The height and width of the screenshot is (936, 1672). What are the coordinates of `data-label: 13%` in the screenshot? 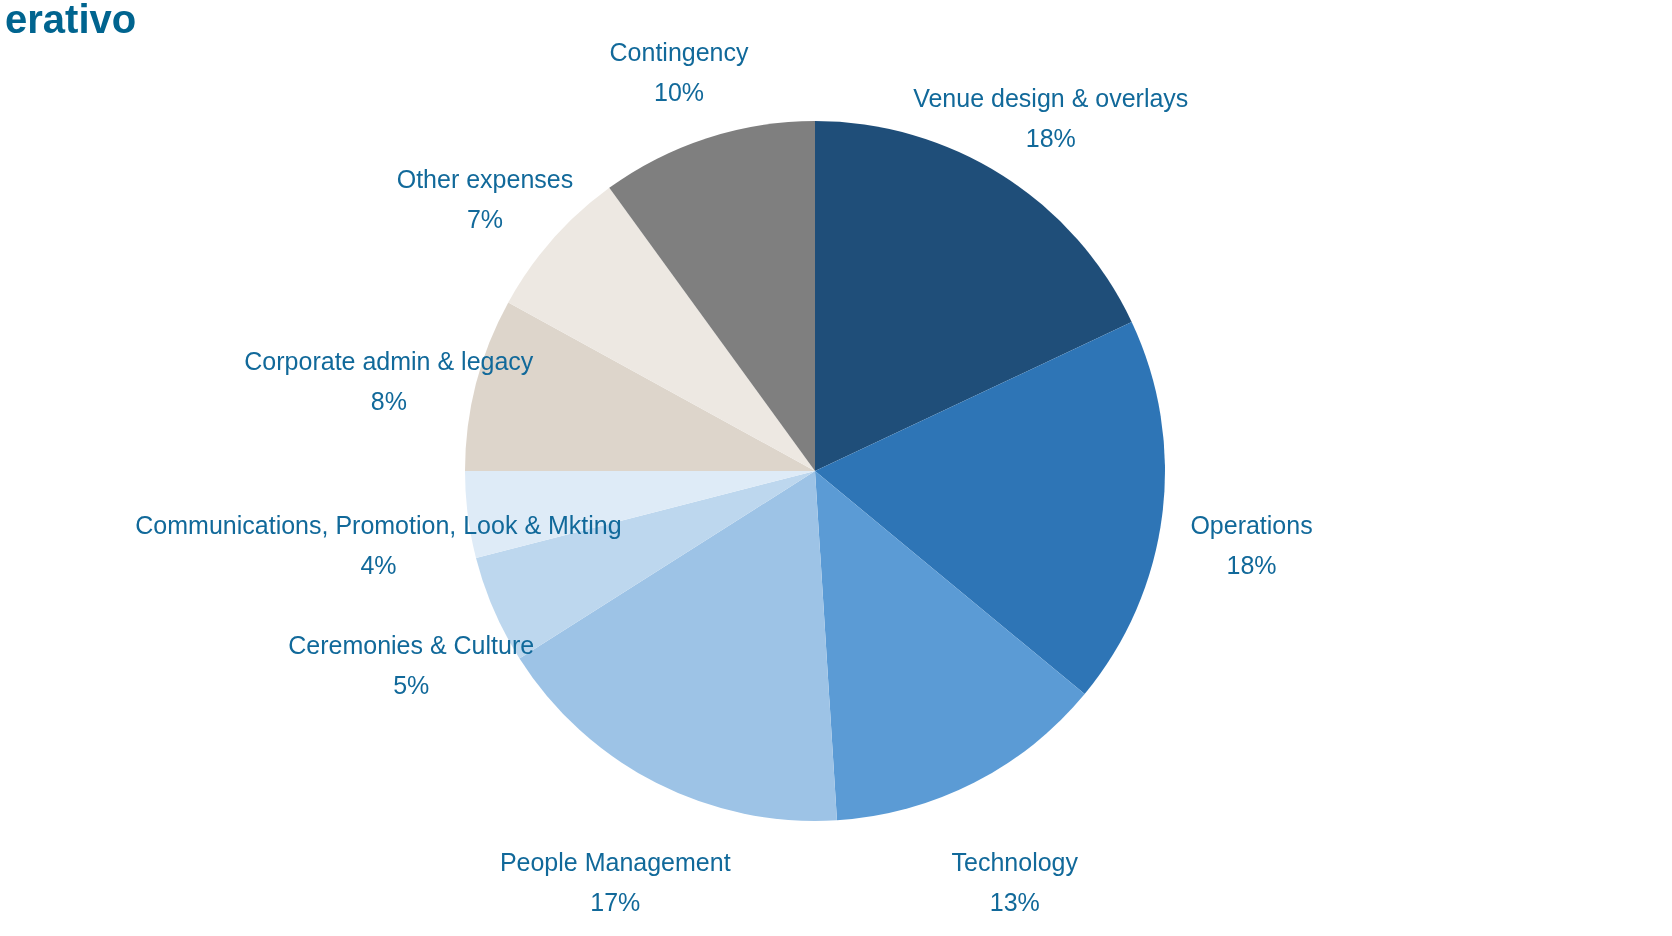 It's located at (1014, 902).